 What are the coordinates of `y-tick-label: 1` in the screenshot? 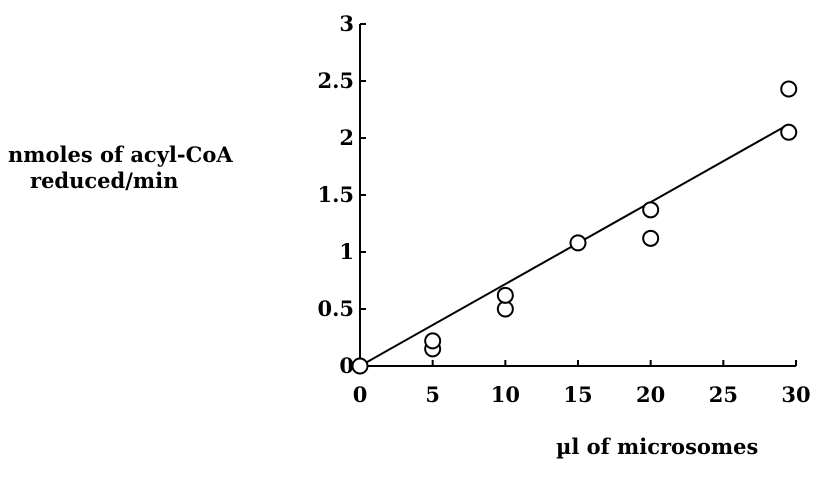 It's located at (346, 251).